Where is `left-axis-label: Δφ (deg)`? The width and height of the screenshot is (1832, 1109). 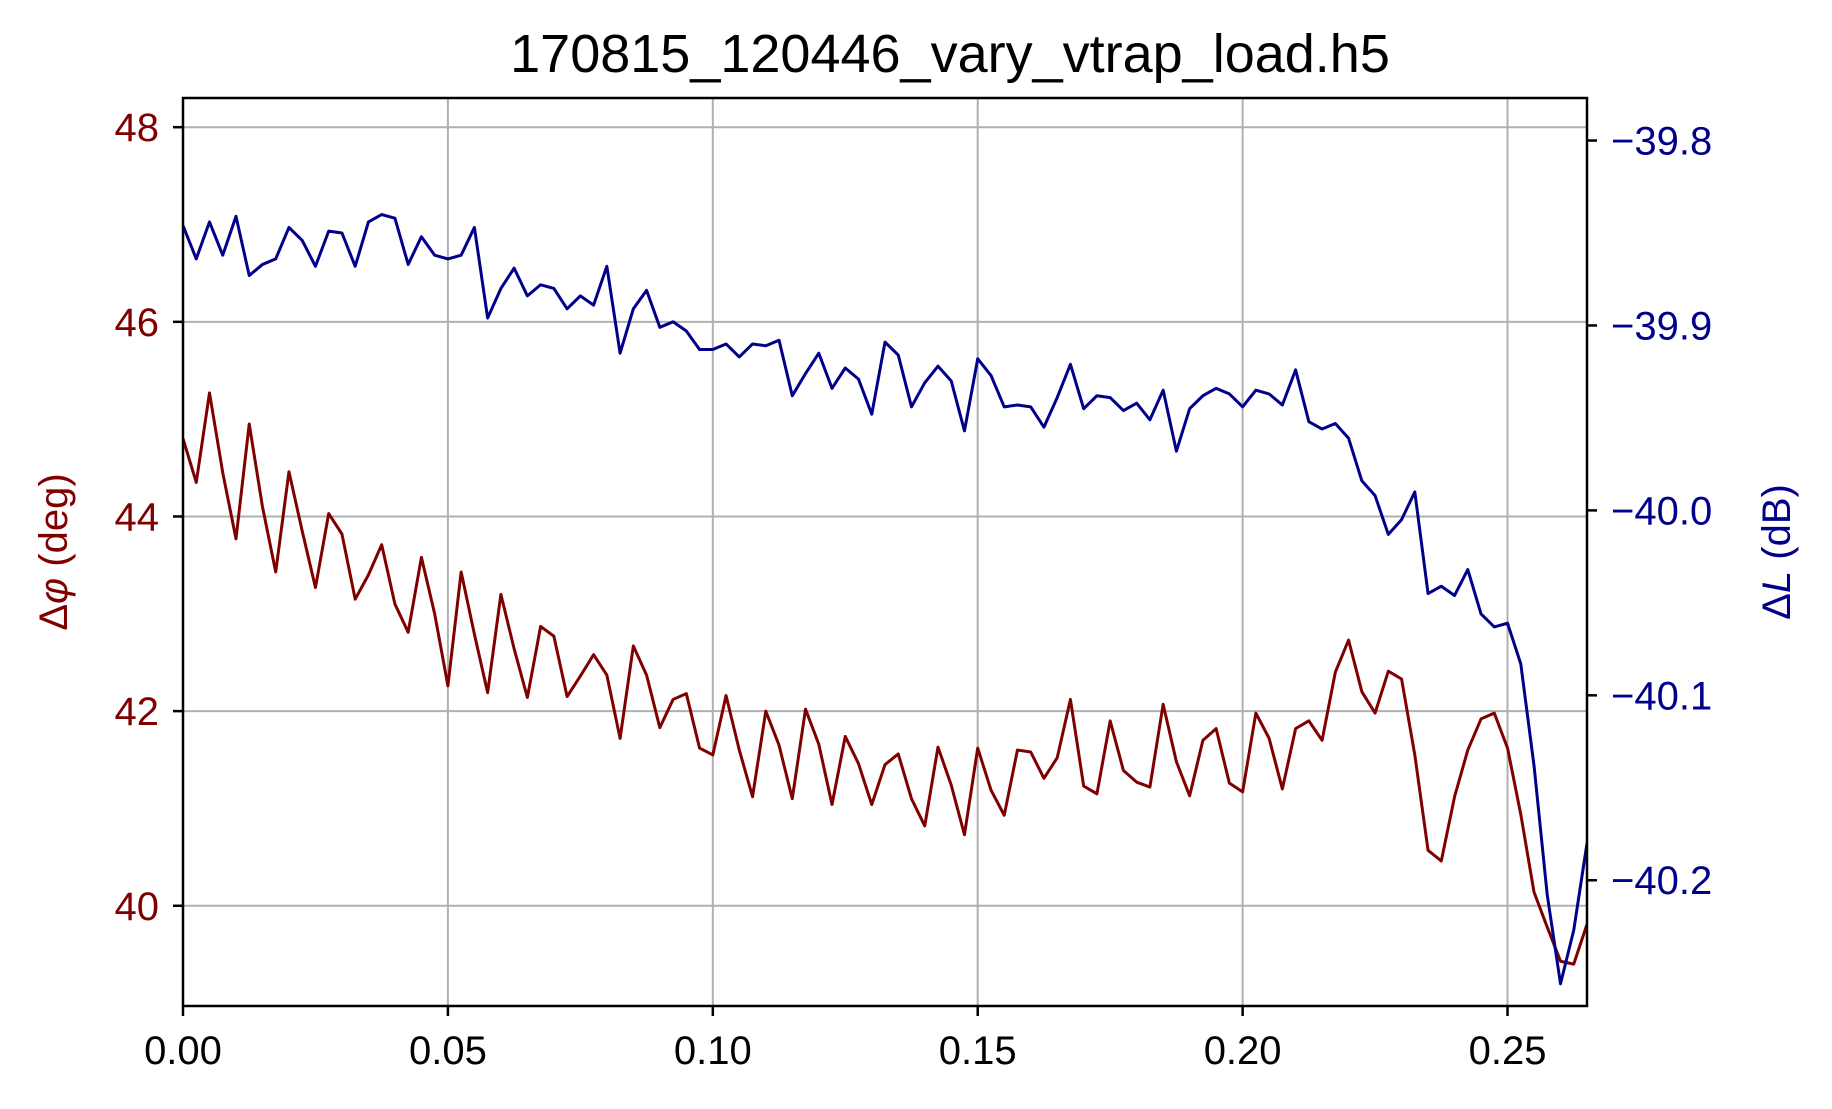
left-axis-label: Δφ (deg) is located at coordinates (54, 551).